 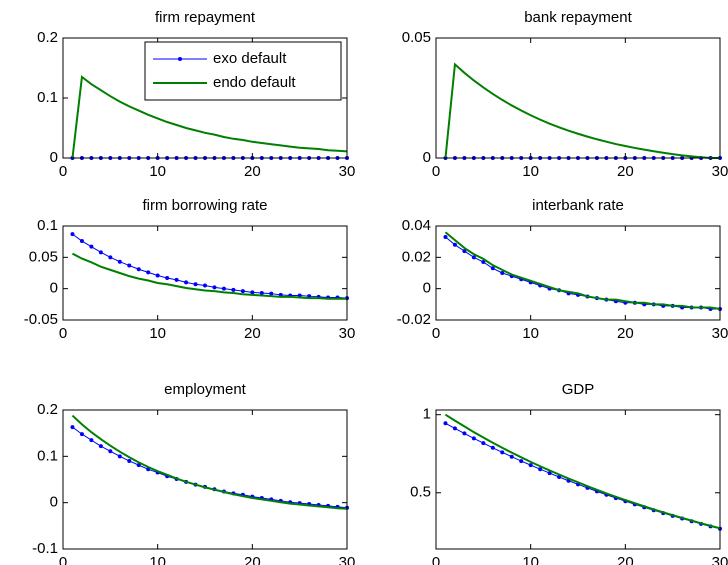 What do you see at coordinates (414, 319) in the screenshot?
I see `y-tick-label: -0.02` at bounding box center [414, 319].